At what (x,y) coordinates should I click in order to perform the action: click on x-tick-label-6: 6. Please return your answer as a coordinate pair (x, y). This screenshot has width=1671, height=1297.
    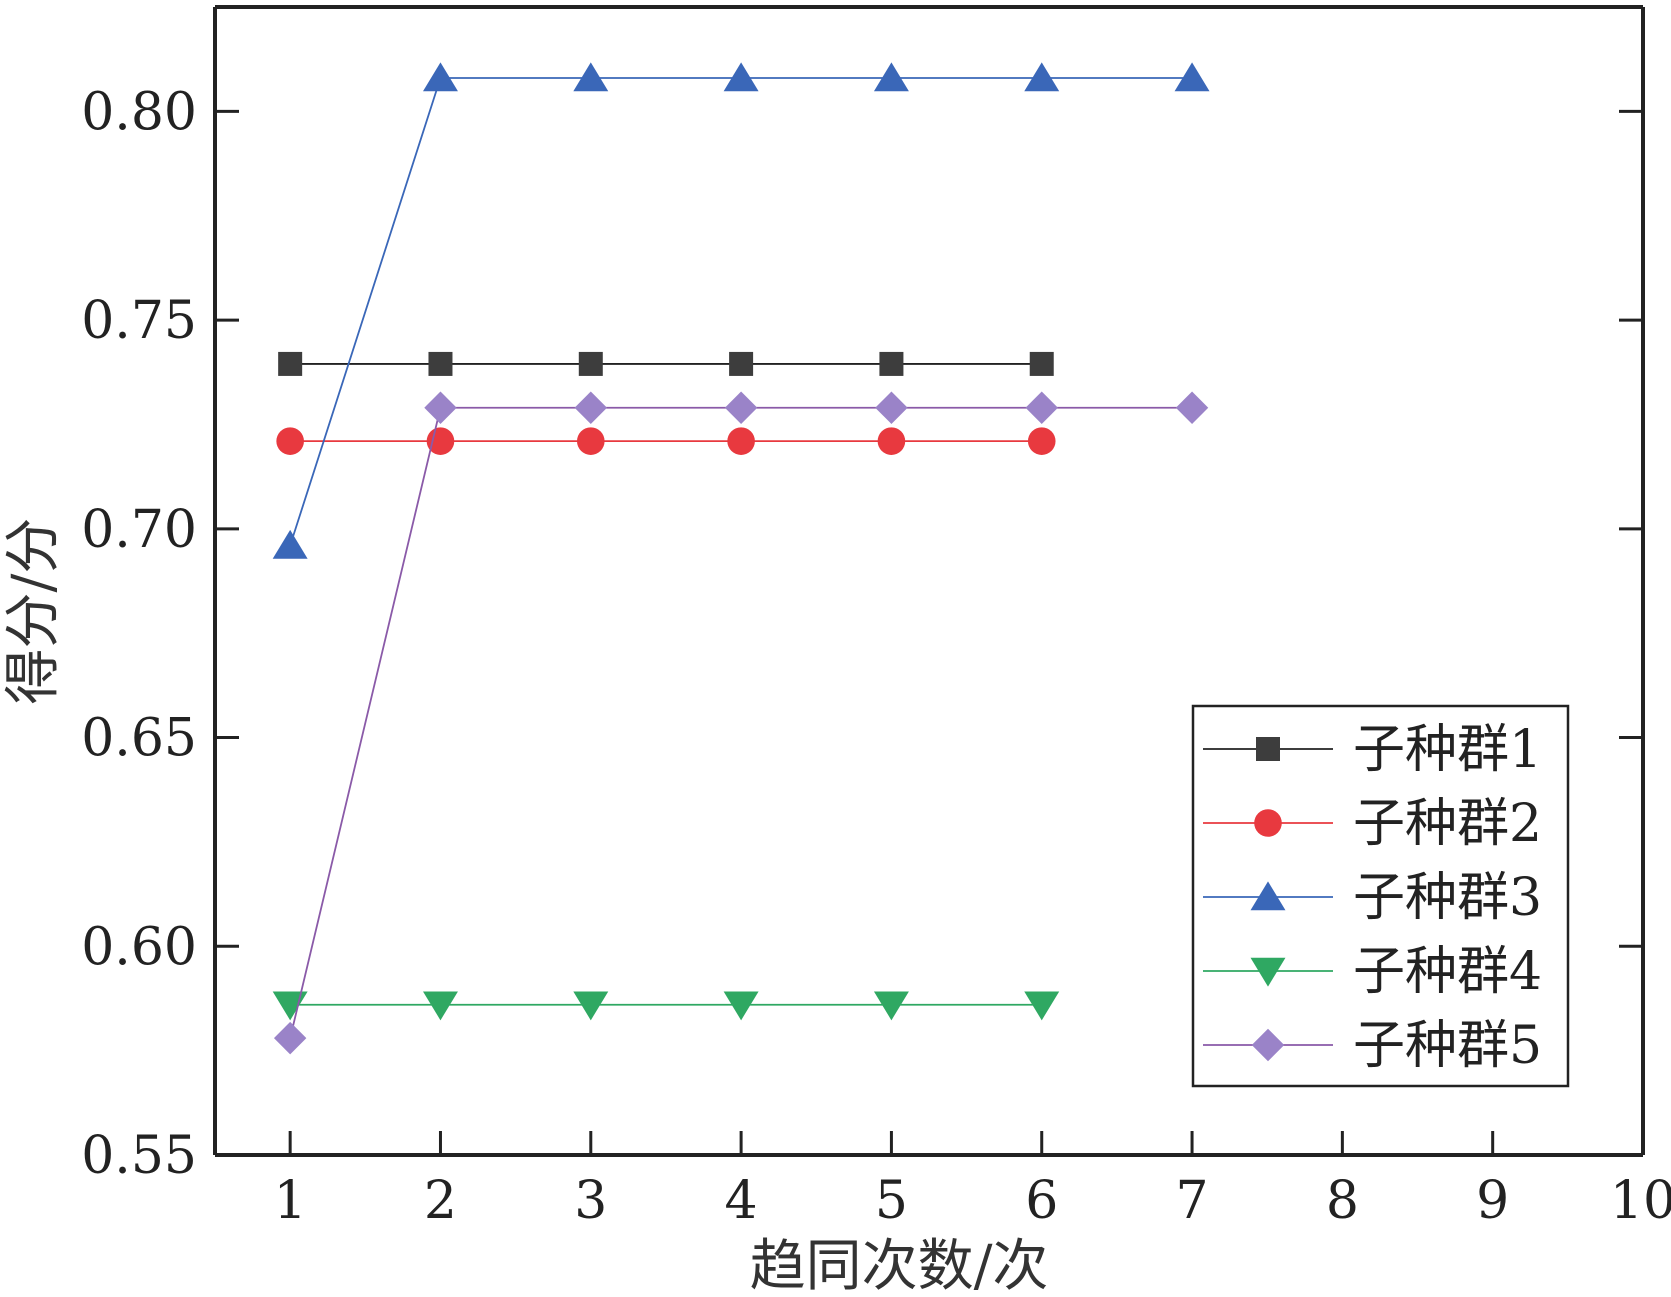
    Looking at the image, I should click on (1041, 1201).